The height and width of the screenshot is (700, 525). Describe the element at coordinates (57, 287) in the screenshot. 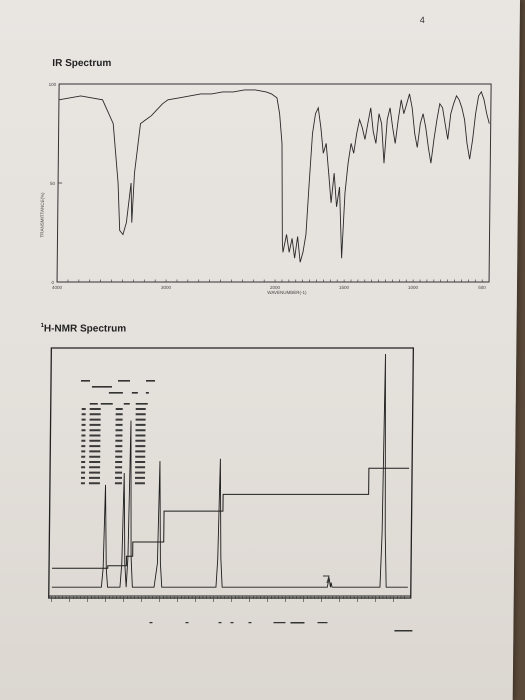

I see `ir-x-tick-label: 4000` at that location.